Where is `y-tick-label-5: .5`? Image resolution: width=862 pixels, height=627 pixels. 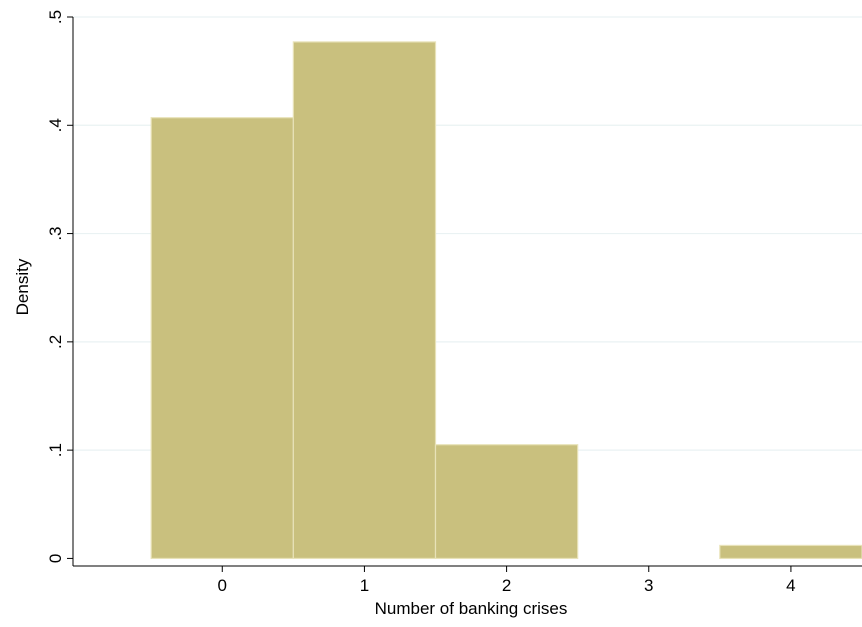 y-tick-label-5: .5 is located at coordinates (55, 17).